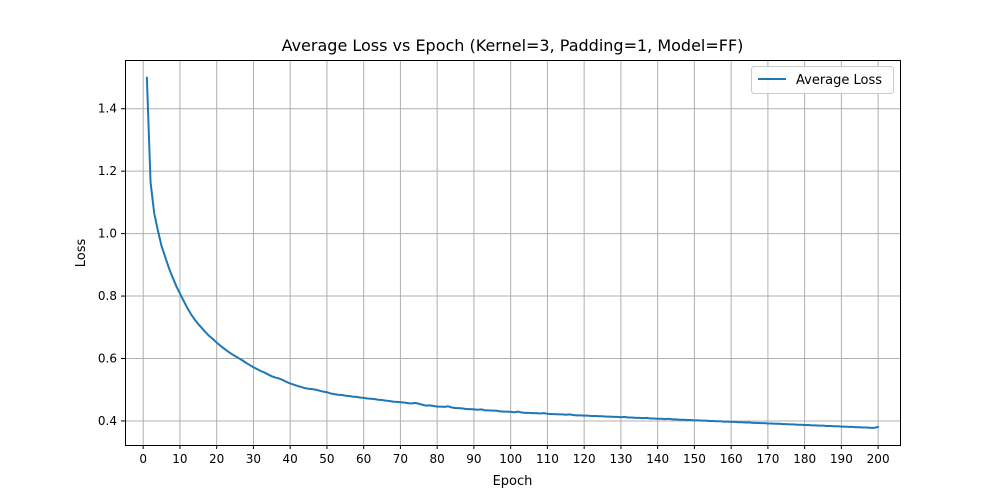  What do you see at coordinates (513, 481) in the screenshot?
I see `x-axis-label: Epoch` at bounding box center [513, 481].